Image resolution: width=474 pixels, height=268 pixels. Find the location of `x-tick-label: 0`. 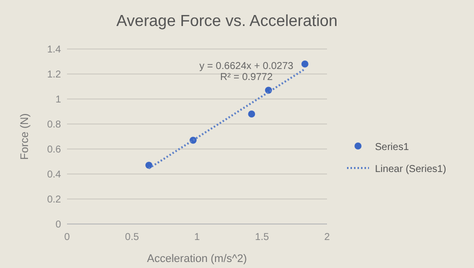

x-tick-label: 0 is located at coordinates (67, 237).